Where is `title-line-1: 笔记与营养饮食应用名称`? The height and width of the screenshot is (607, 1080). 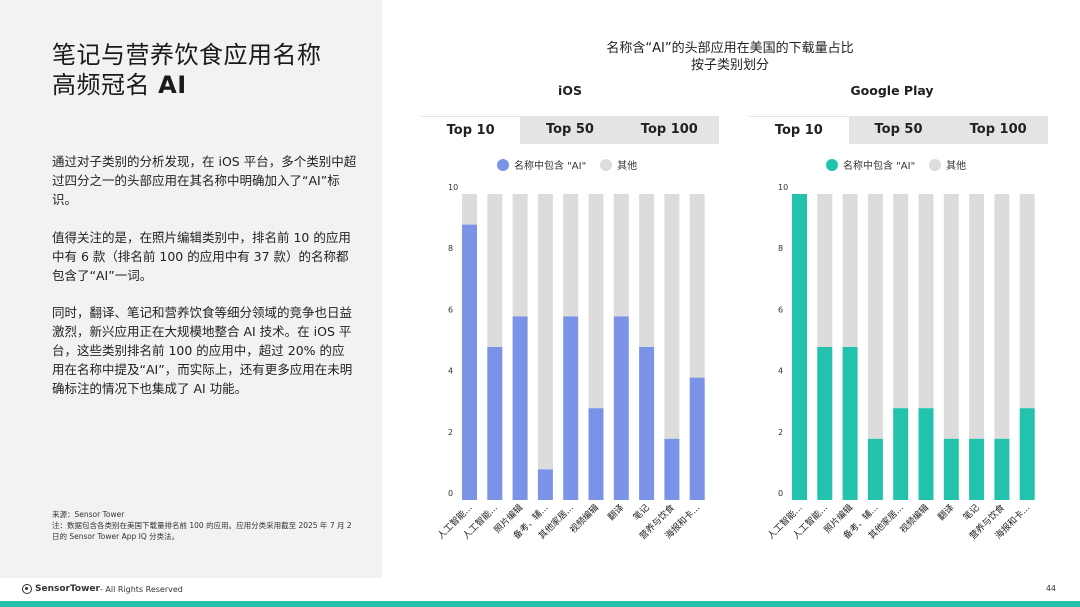
title-line-1: 笔记与营养饮食应用名称 is located at coordinates (187, 55).